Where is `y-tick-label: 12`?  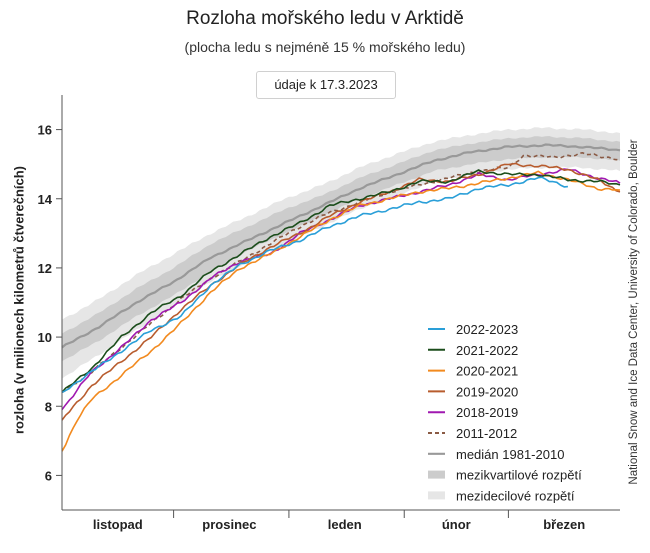
y-tick-label: 12 is located at coordinates (45, 268).